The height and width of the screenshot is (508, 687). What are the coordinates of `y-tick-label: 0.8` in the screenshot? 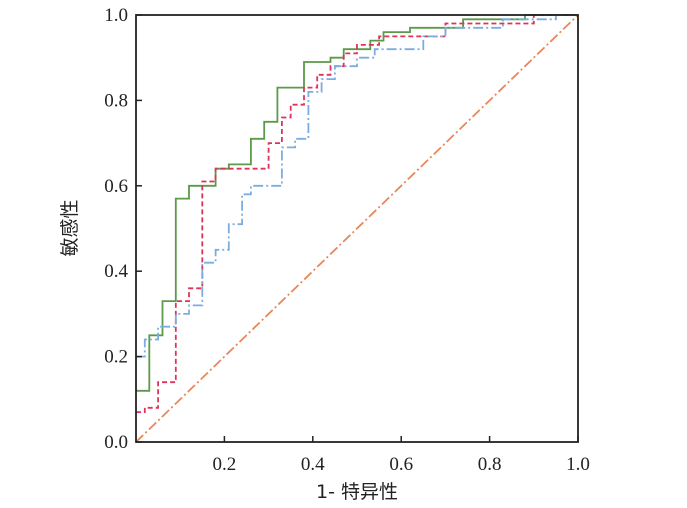 It's located at (116, 100).